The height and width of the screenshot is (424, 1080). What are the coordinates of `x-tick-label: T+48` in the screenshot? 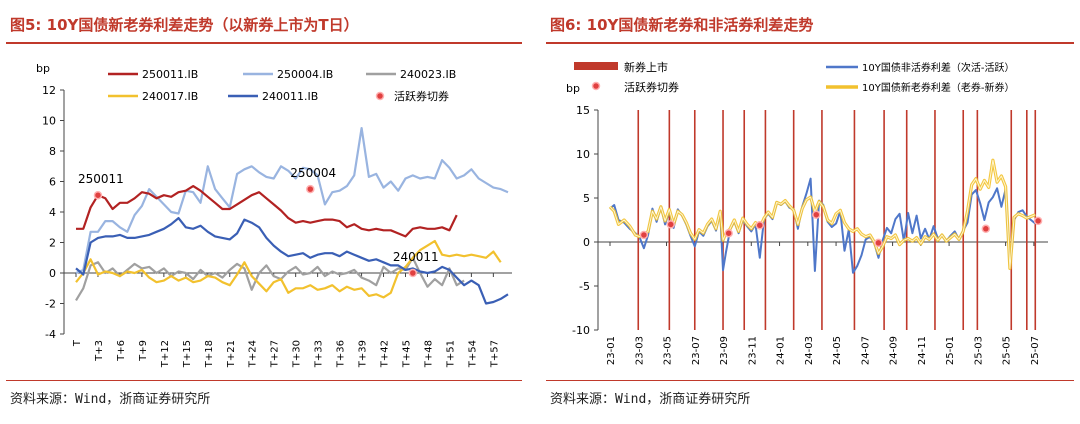 It's located at (428, 354).